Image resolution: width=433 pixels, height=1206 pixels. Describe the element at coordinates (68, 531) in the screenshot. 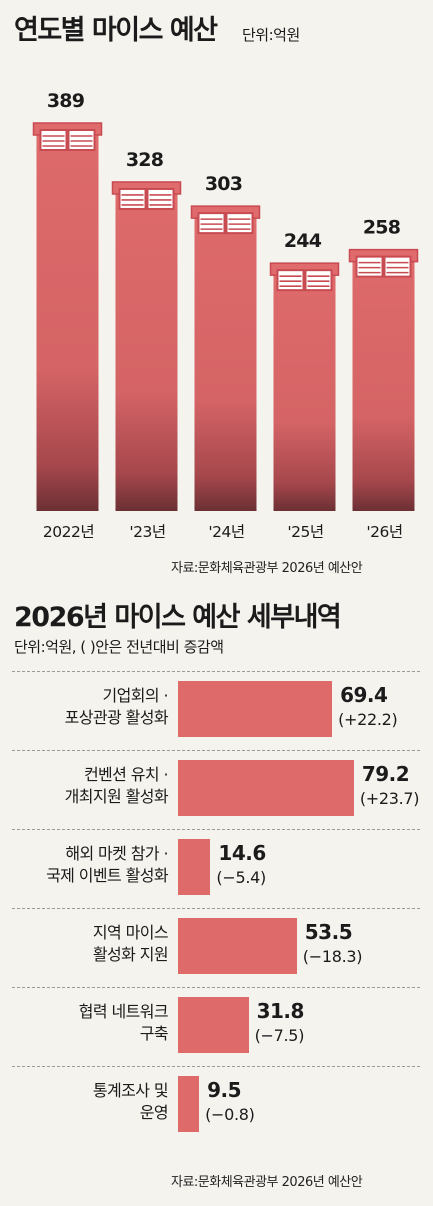

I see `x-tick-label: 2022년` at that location.